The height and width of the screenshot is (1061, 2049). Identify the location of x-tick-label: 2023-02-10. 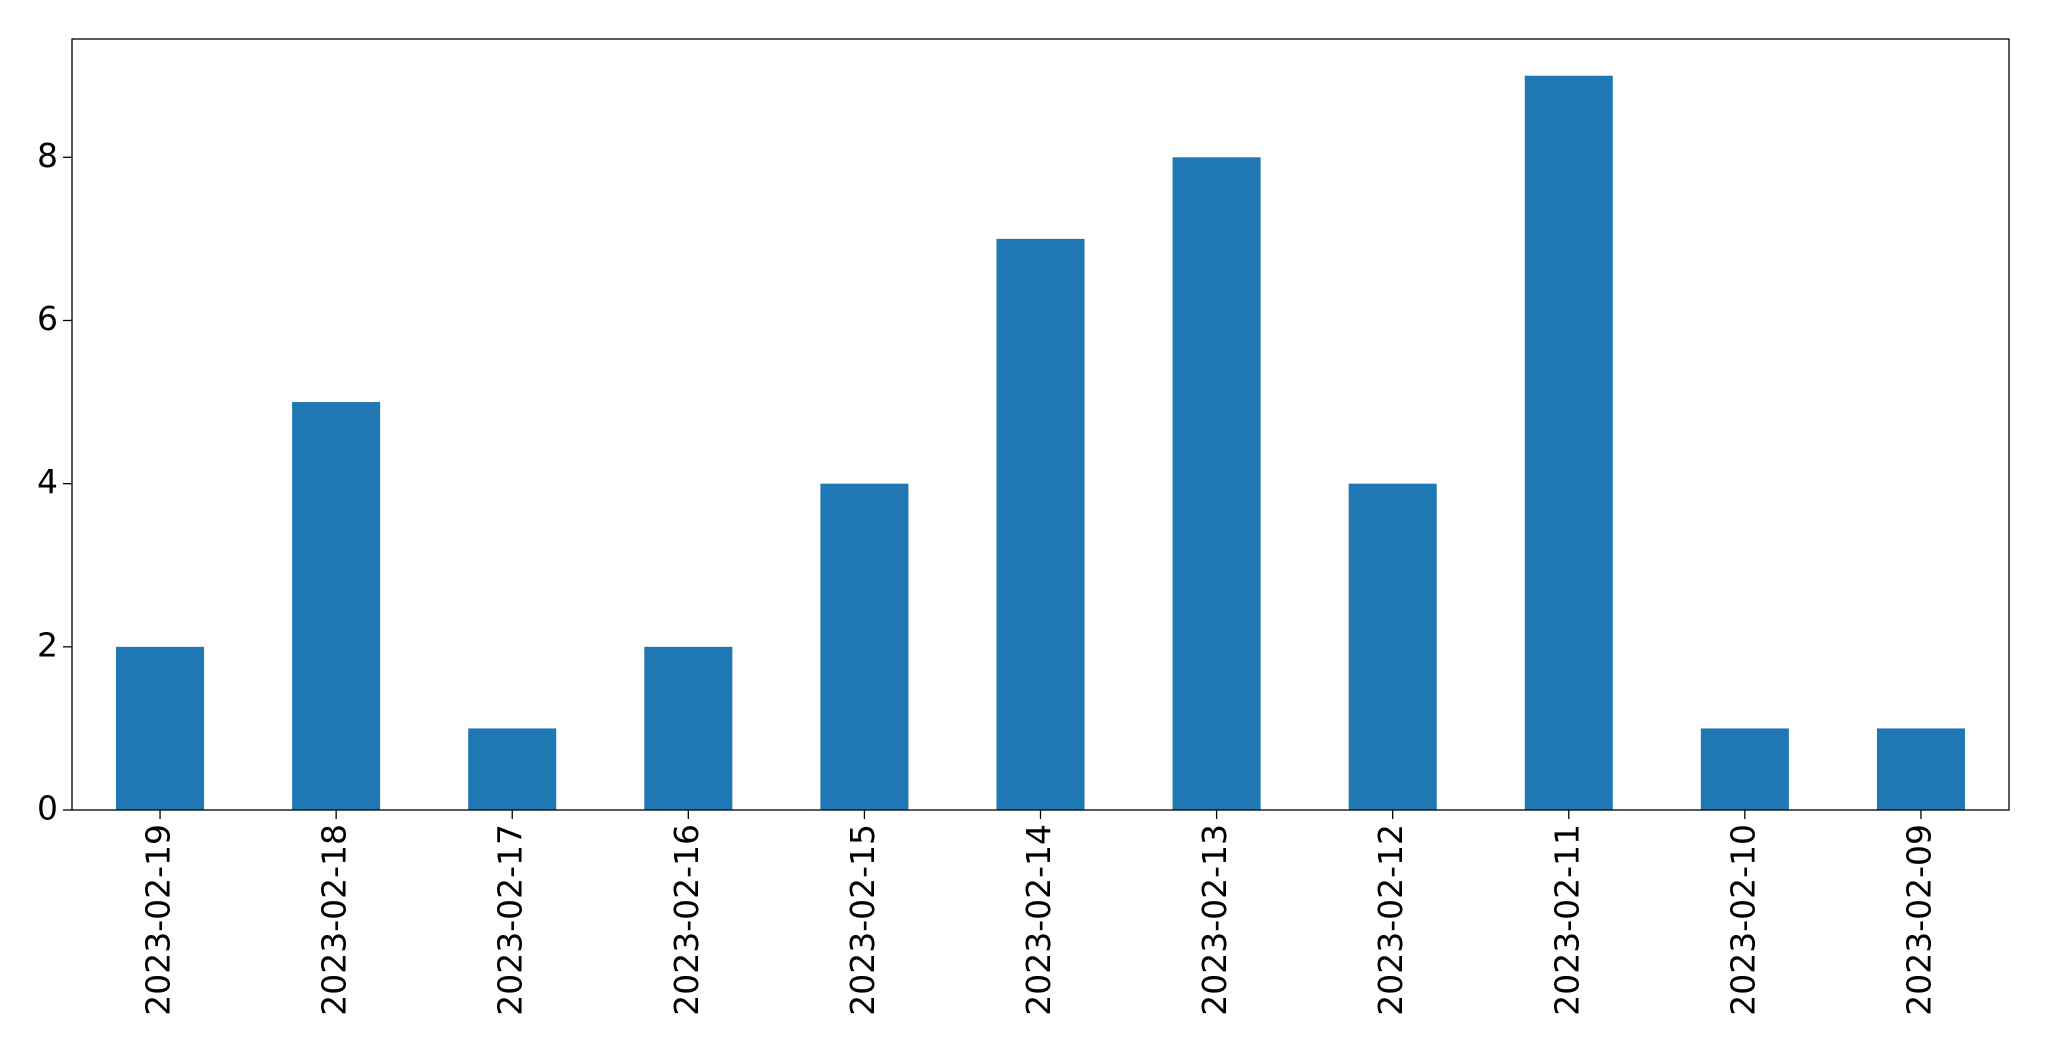
(1742, 920).